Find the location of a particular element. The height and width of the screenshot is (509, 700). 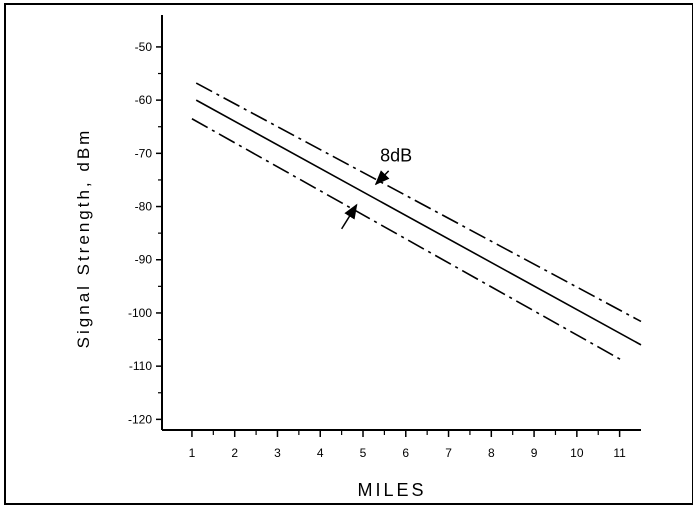

x-tick-label: 1 is located at coordinates (192, 453).